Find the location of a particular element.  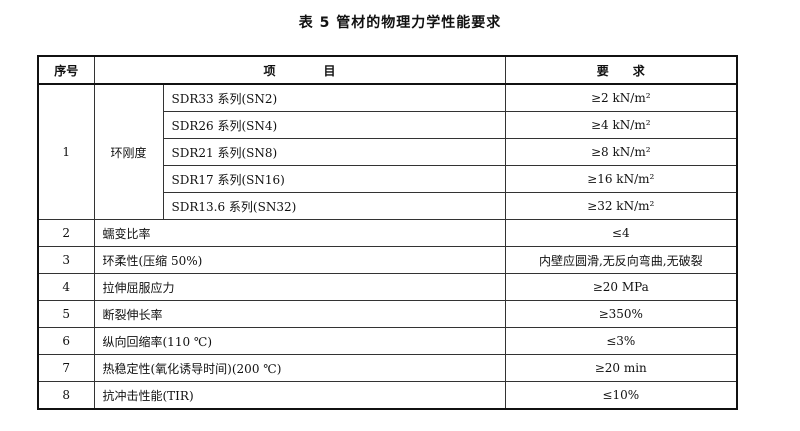

header-item: 项 目 is located at coordinates (299, 70).